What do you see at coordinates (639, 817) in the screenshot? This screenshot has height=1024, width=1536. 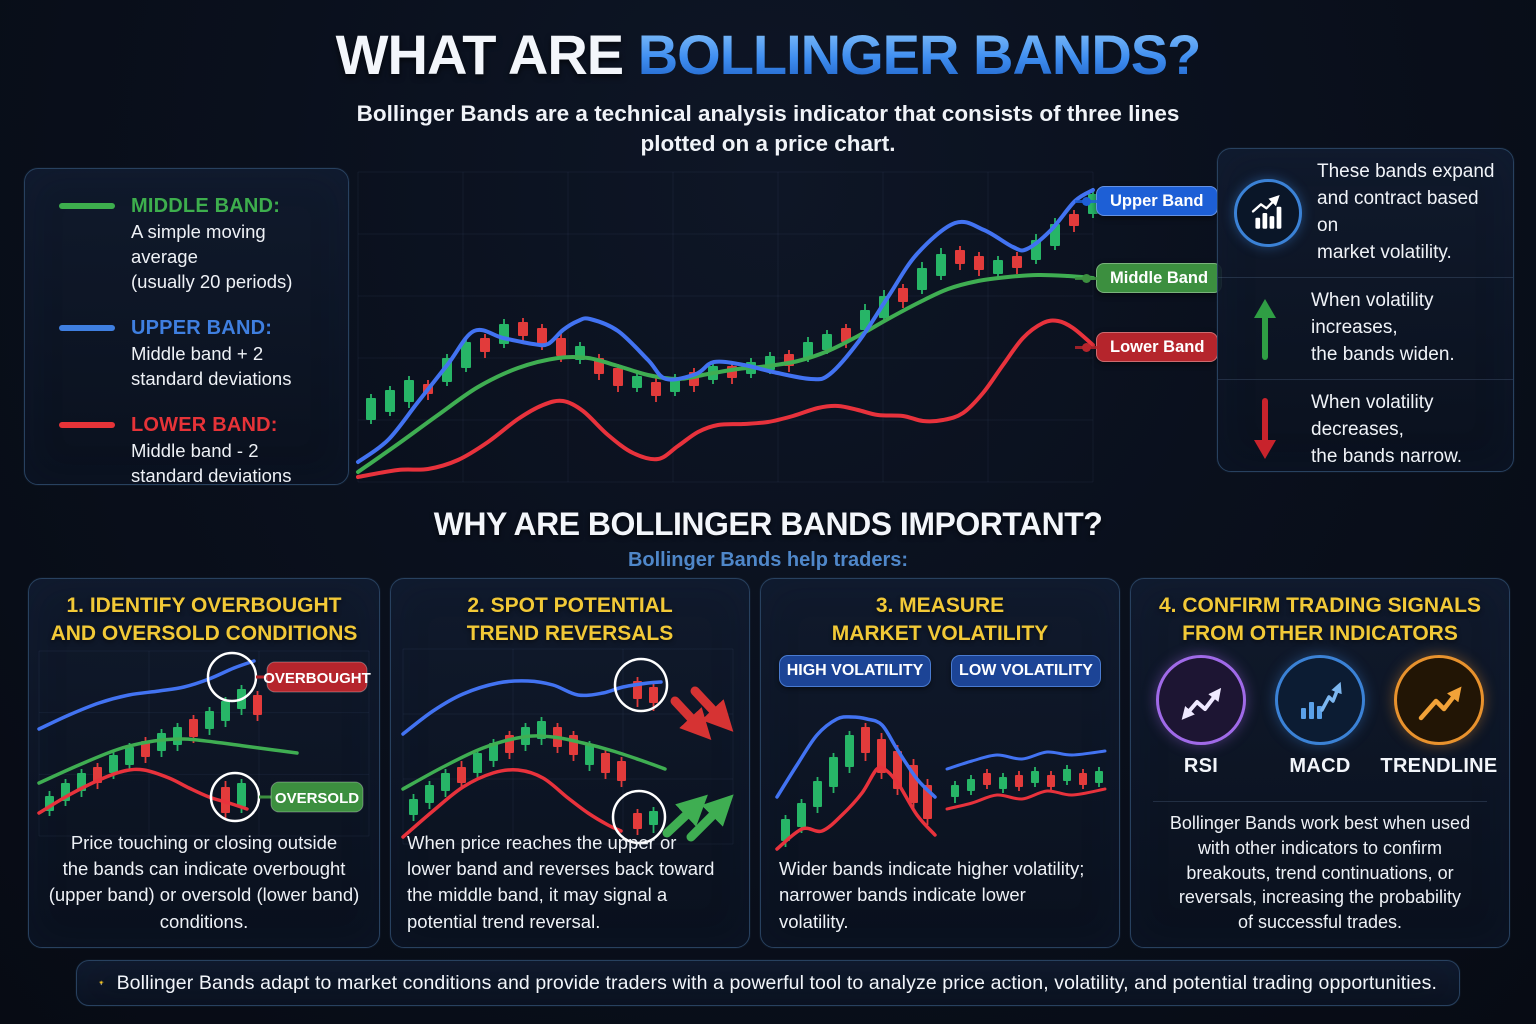 I see `lower-reversal-circle` at bounding box center [639, 817].